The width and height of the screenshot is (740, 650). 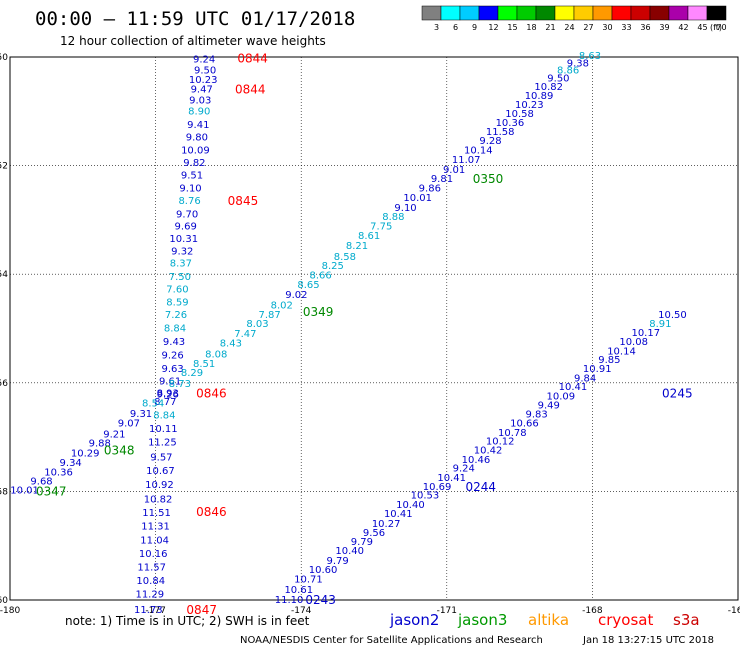 What do you see at coordinates (539, 96) in the screenshot?
I see `swh-value: 10.89` at bounding box center [539, 96].